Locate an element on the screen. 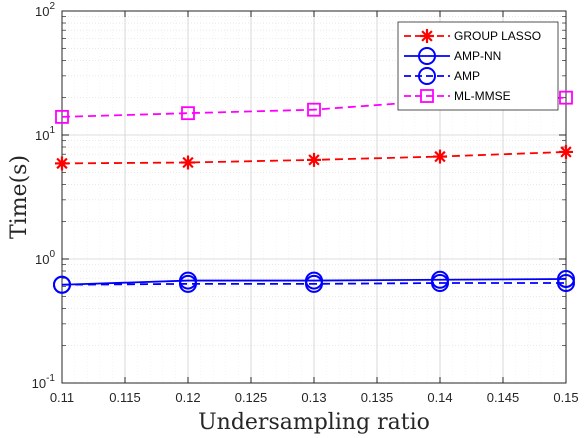  x-tick-label: 0.115 is located at coordinates (125, 397).